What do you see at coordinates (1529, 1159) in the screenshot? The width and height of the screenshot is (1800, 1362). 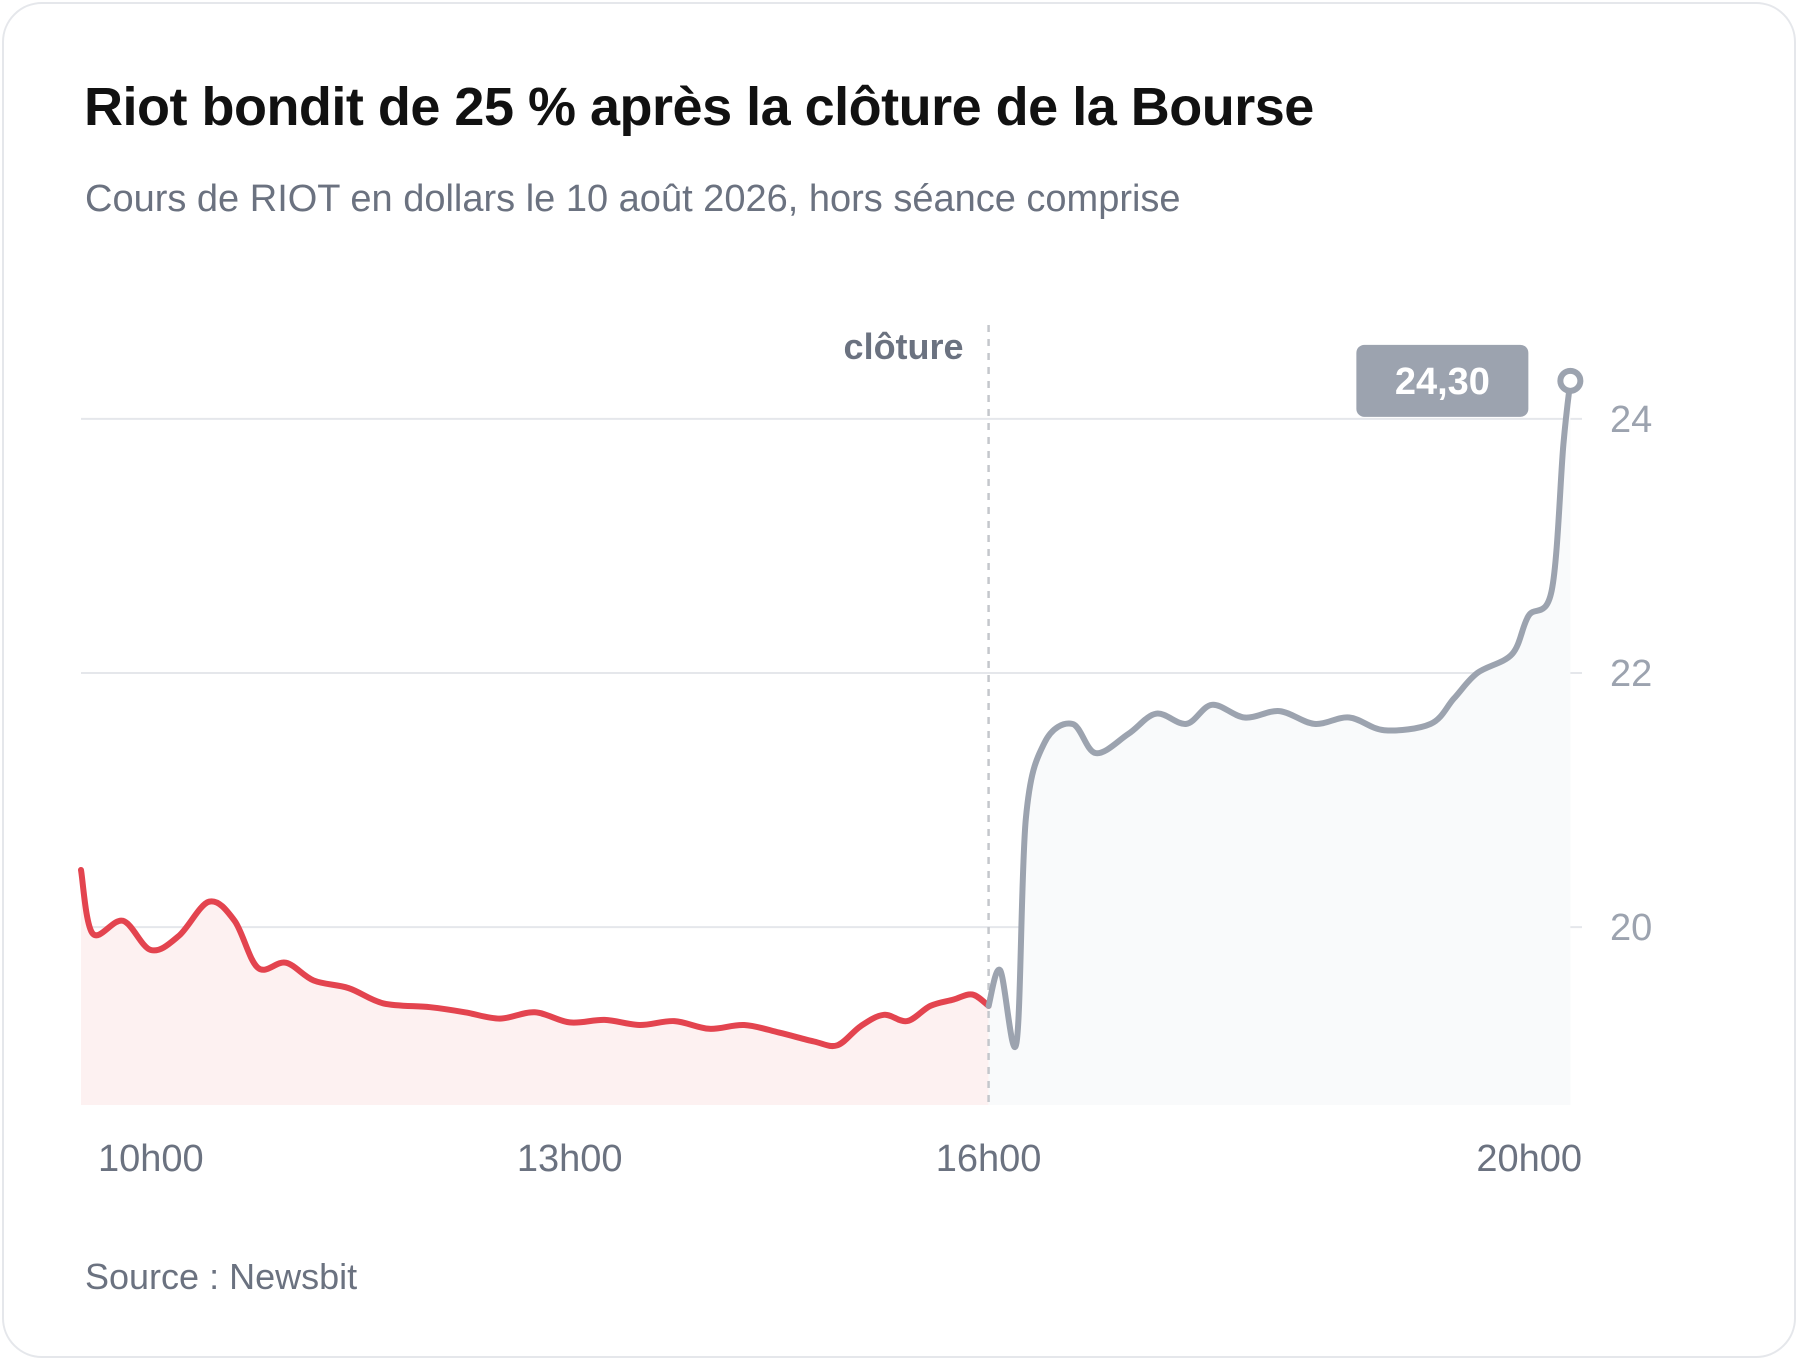 I see `x-tick-label-20h00: 20h00` at bounding box center [1529, 1159].